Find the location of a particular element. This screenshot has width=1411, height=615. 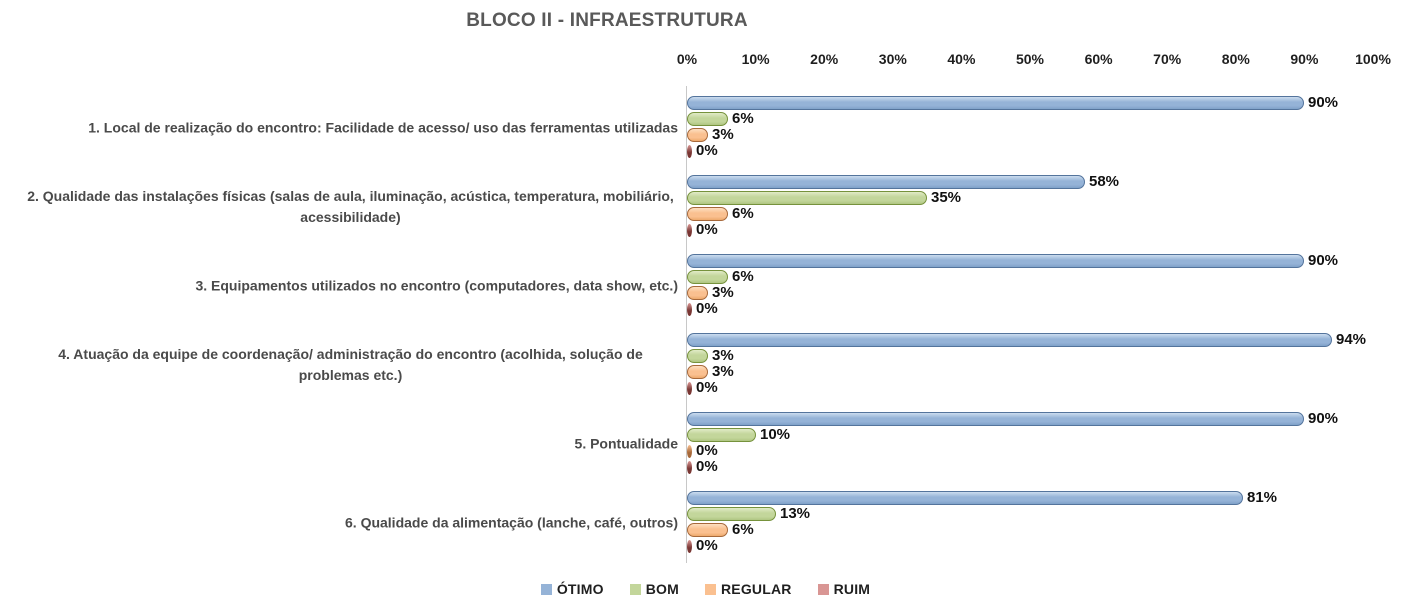

x-axis-tick-label: 50% is located at coordinates (1030, 59).